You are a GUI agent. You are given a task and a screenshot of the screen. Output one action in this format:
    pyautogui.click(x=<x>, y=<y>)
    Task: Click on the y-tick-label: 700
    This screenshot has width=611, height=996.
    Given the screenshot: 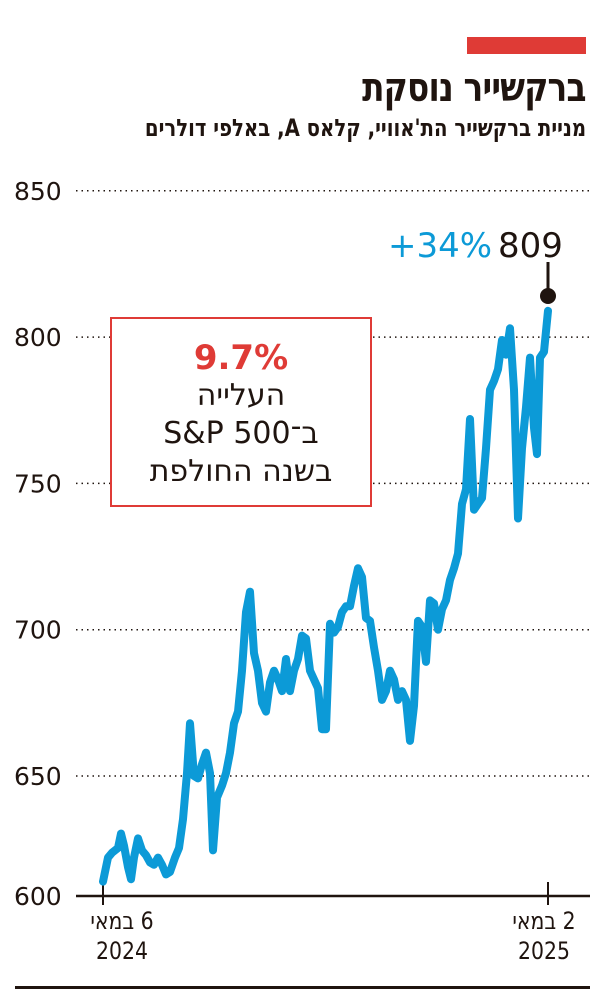 What is the action you would take?
    pyautogui.click(x=38, y=630)
    